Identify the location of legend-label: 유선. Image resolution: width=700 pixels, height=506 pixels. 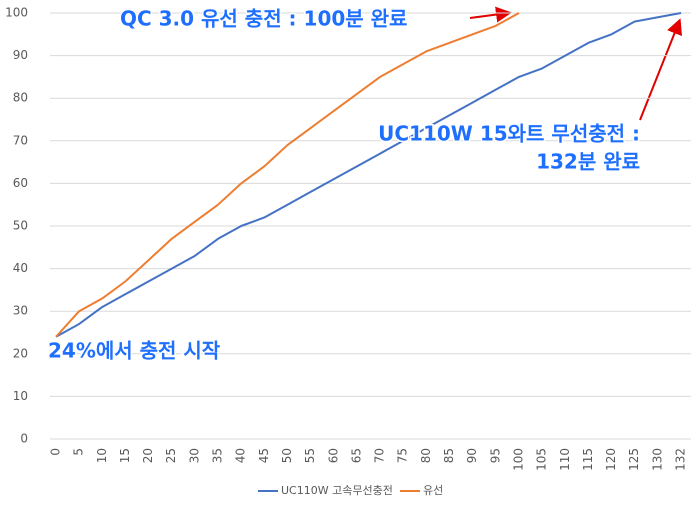
(433, 490).